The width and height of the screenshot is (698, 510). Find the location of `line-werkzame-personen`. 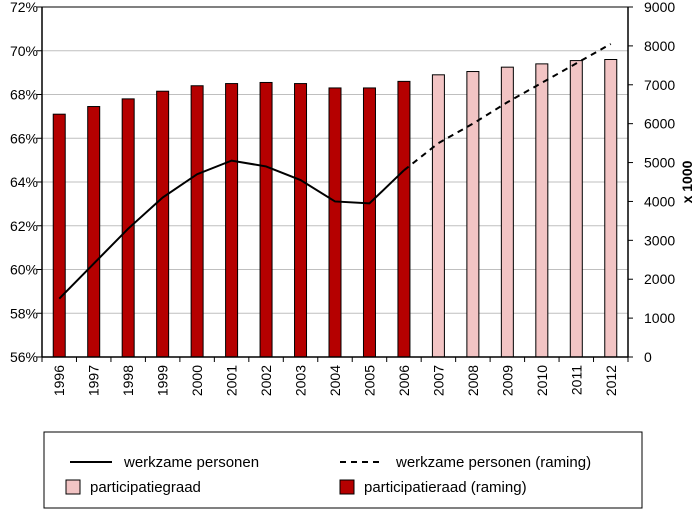

line-werkzame-personen is located at coordinates (231, 229).